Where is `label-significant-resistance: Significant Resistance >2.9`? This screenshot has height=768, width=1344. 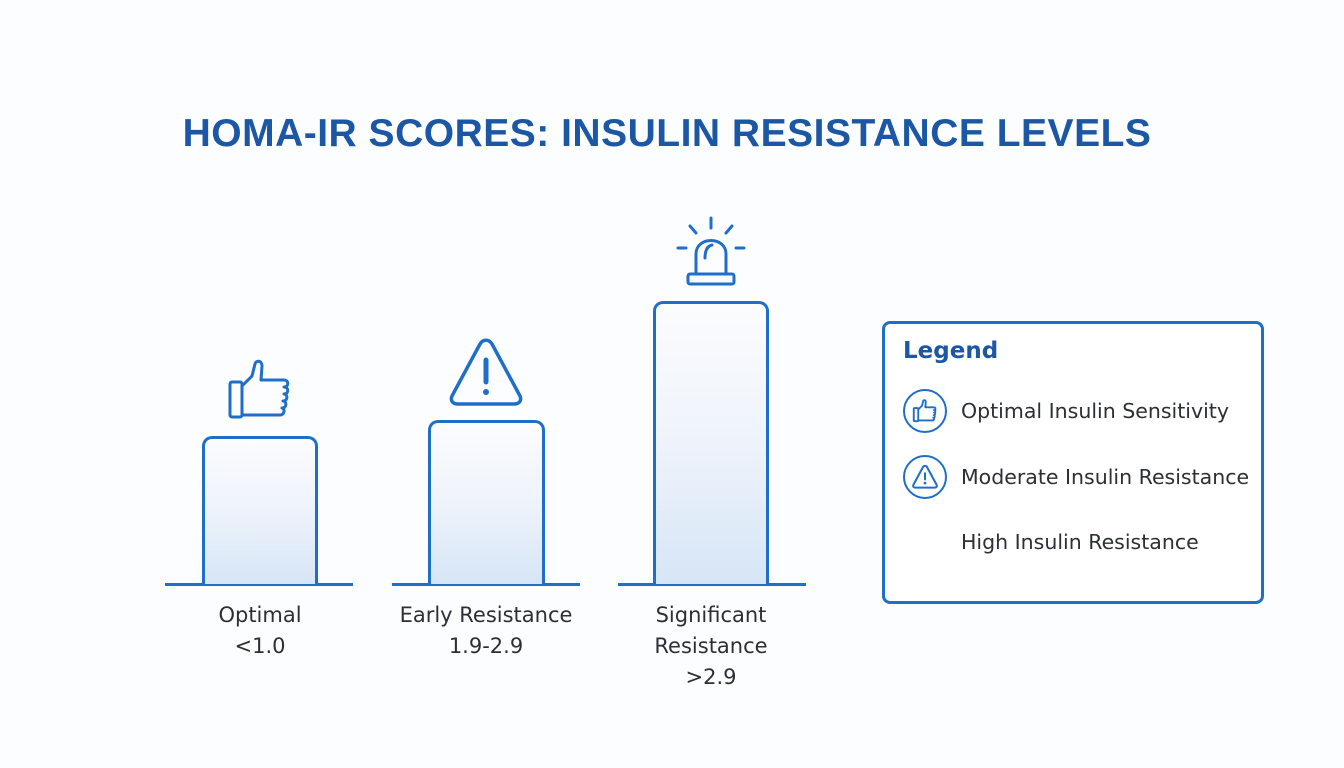 label-significant-resistance: Significant Resistance >2.9 is located at coordinates (711, 646).